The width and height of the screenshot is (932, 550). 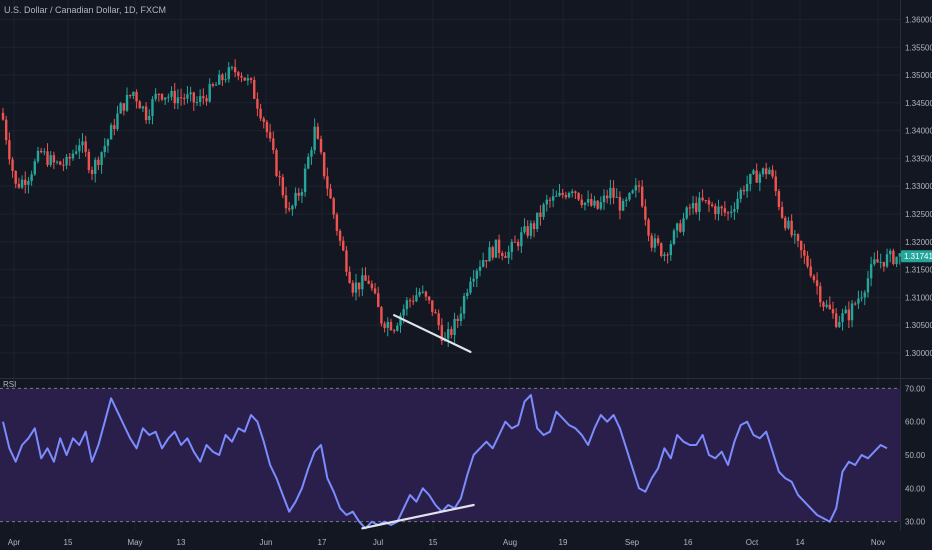 I want to click on time-tick-label: 17, so click(x=322, y=542).